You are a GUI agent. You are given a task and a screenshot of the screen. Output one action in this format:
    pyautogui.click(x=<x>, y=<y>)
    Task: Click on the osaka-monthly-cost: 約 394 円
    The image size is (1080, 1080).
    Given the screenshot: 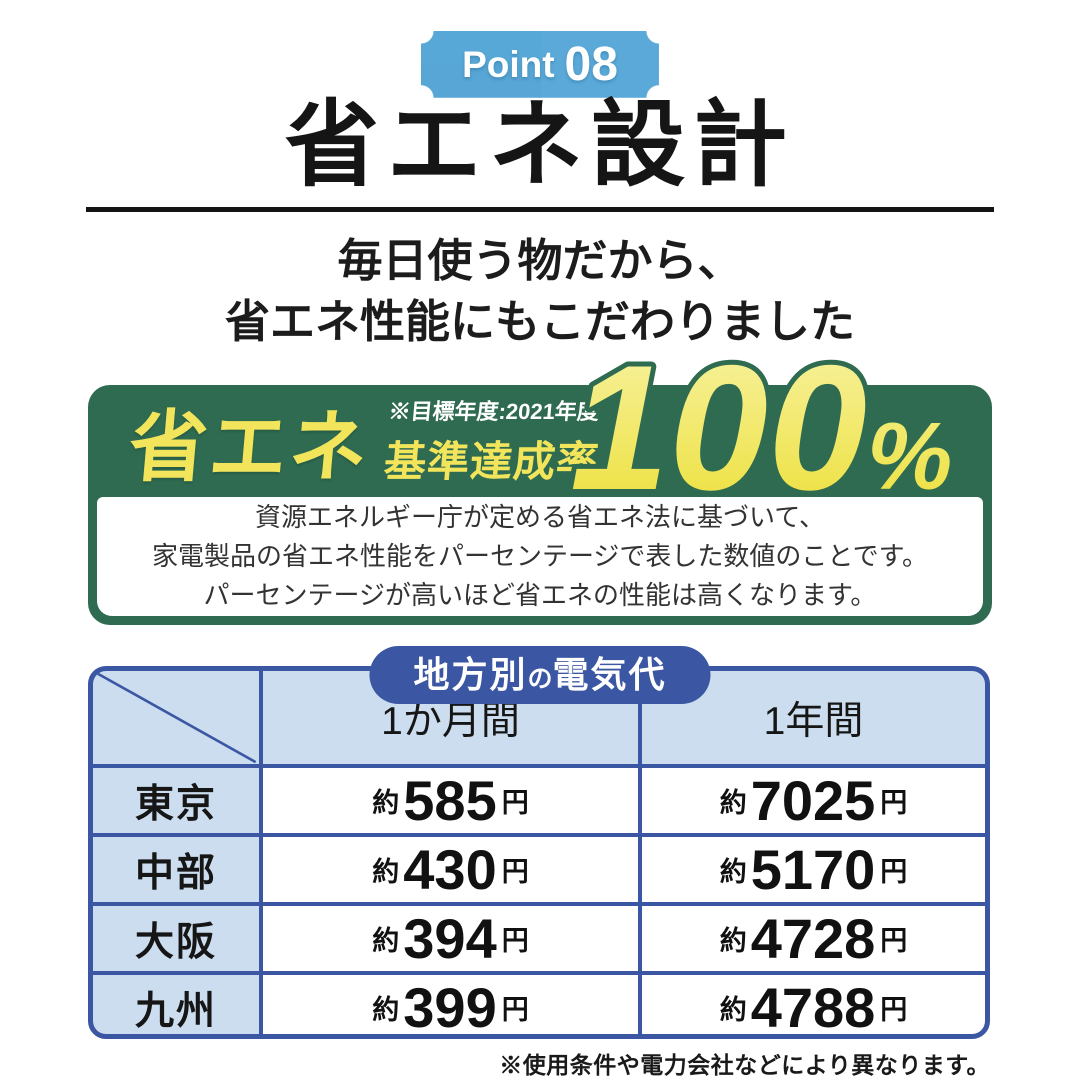 What is the action you would take?
    pyautogui.click(x=450, y=938)
    